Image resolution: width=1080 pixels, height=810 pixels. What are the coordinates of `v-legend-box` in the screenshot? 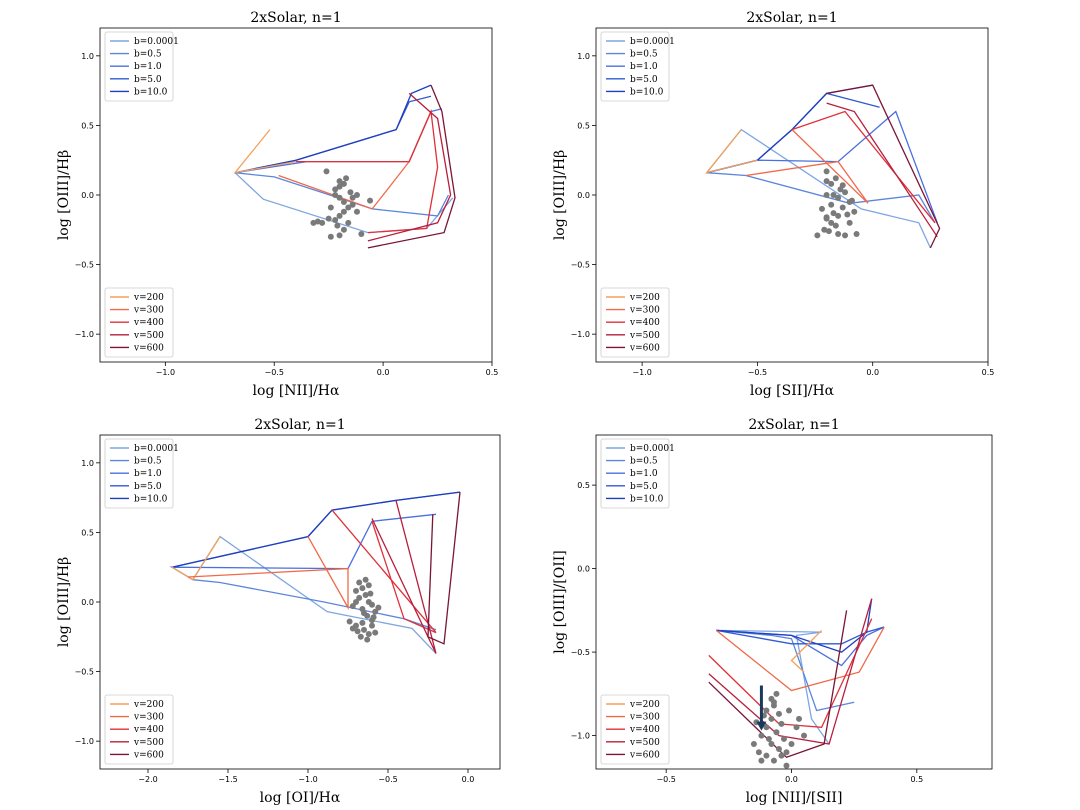 It's located at (635, 322).